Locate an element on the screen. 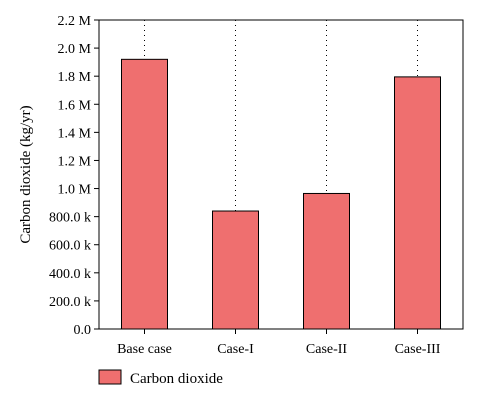  x-tick-label-case-iii: Case-III is located at coordinates (418, 349).